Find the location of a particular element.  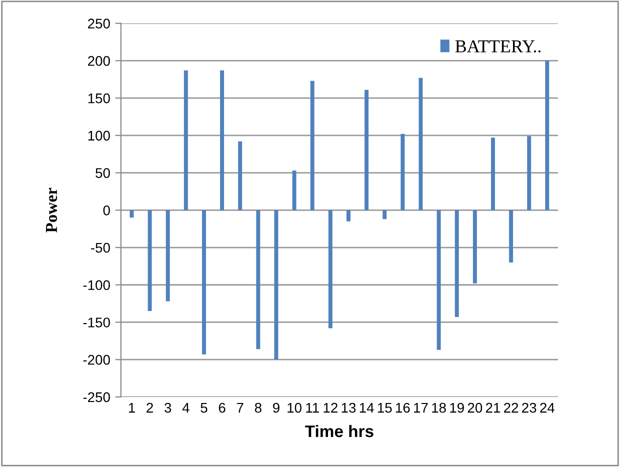

y-axis-title: Power is located at coordinates (52, 210).